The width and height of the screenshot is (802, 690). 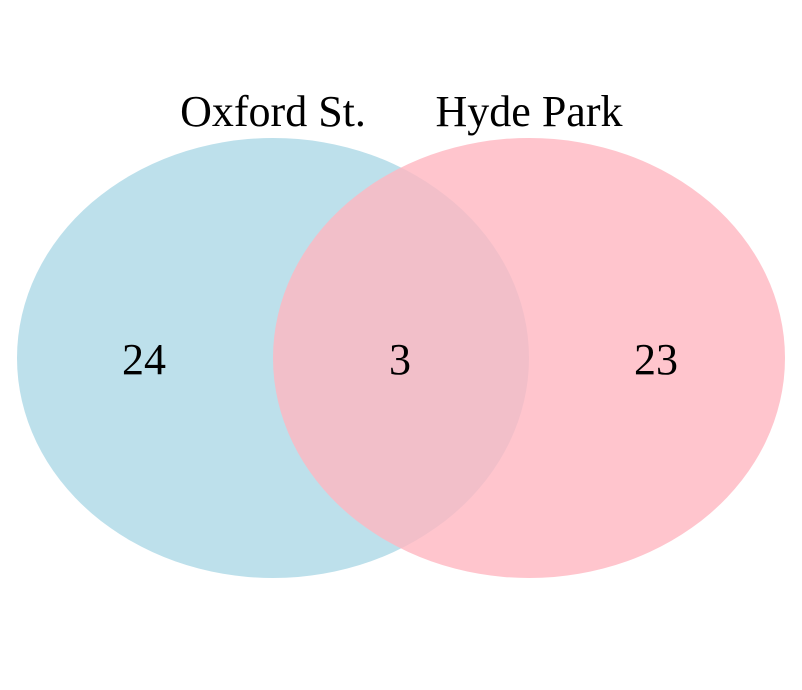 I want to click on hyde-park-label: Hyde Park, so click(x=529, y=111).